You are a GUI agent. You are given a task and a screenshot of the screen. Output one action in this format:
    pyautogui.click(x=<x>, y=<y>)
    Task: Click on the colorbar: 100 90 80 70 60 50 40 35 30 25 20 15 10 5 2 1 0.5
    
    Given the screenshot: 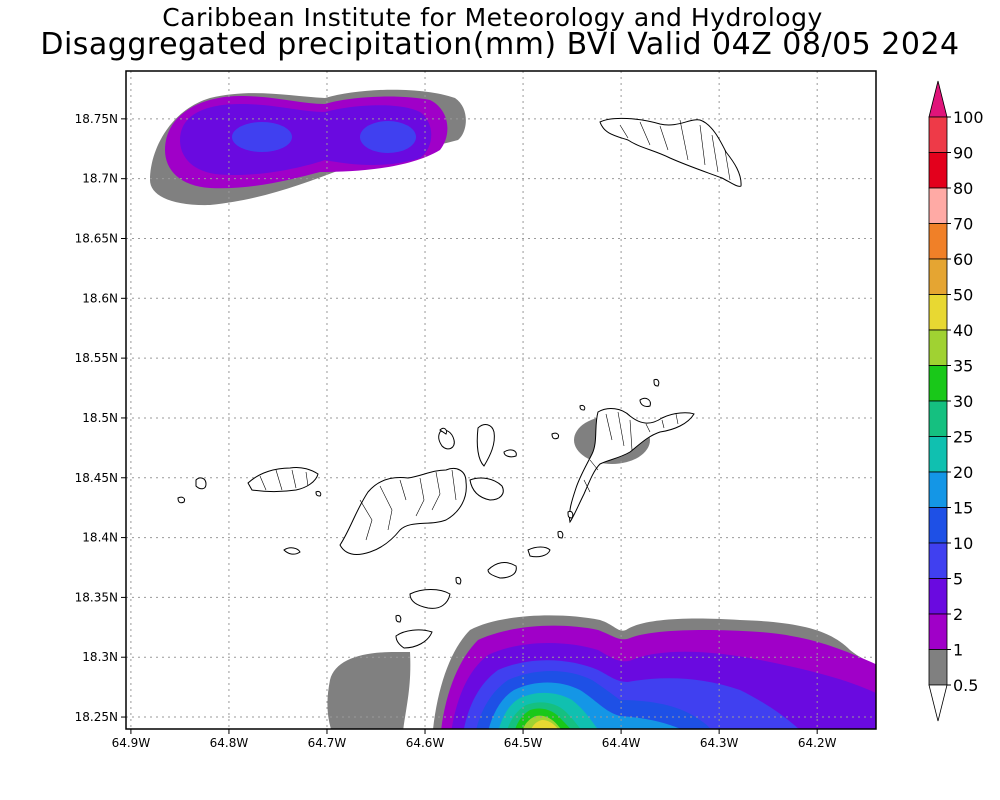 What is the action you would take?
    pyautogui.click(x=956, y=401)
    